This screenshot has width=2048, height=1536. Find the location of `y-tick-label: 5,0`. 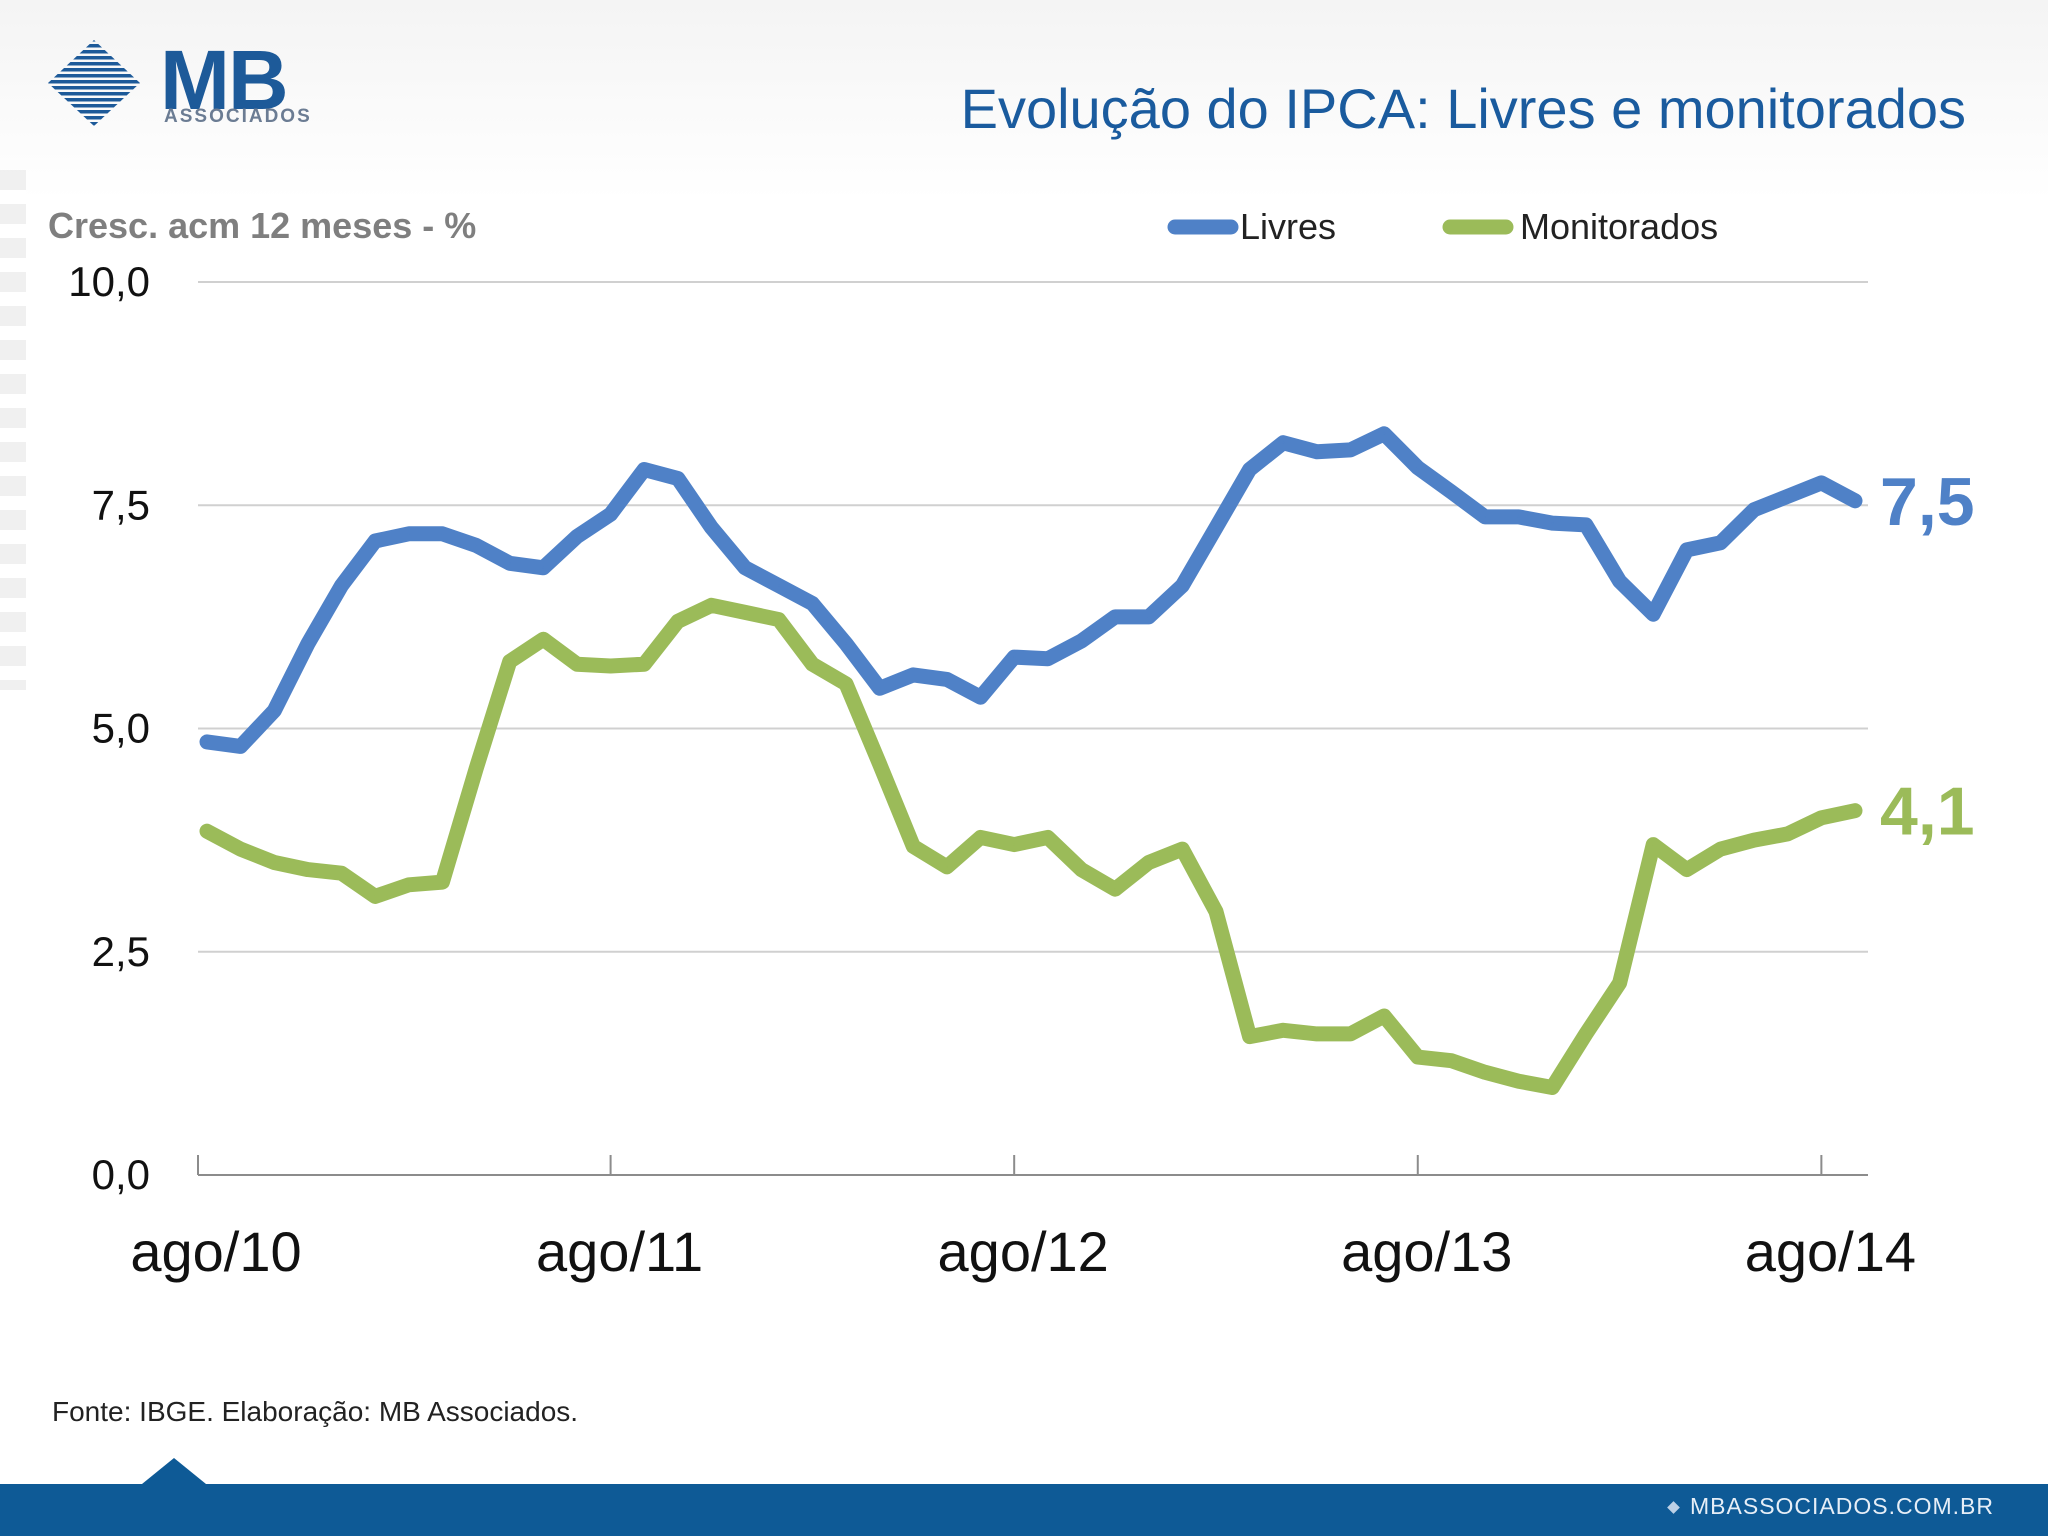

y-tick-label: 5,0 is located at coordinates (121, 728).